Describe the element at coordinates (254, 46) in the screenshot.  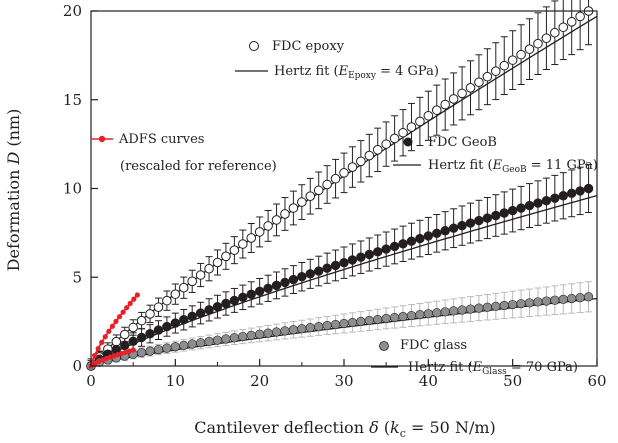
I see `legend-epoxy-marker` at that location.